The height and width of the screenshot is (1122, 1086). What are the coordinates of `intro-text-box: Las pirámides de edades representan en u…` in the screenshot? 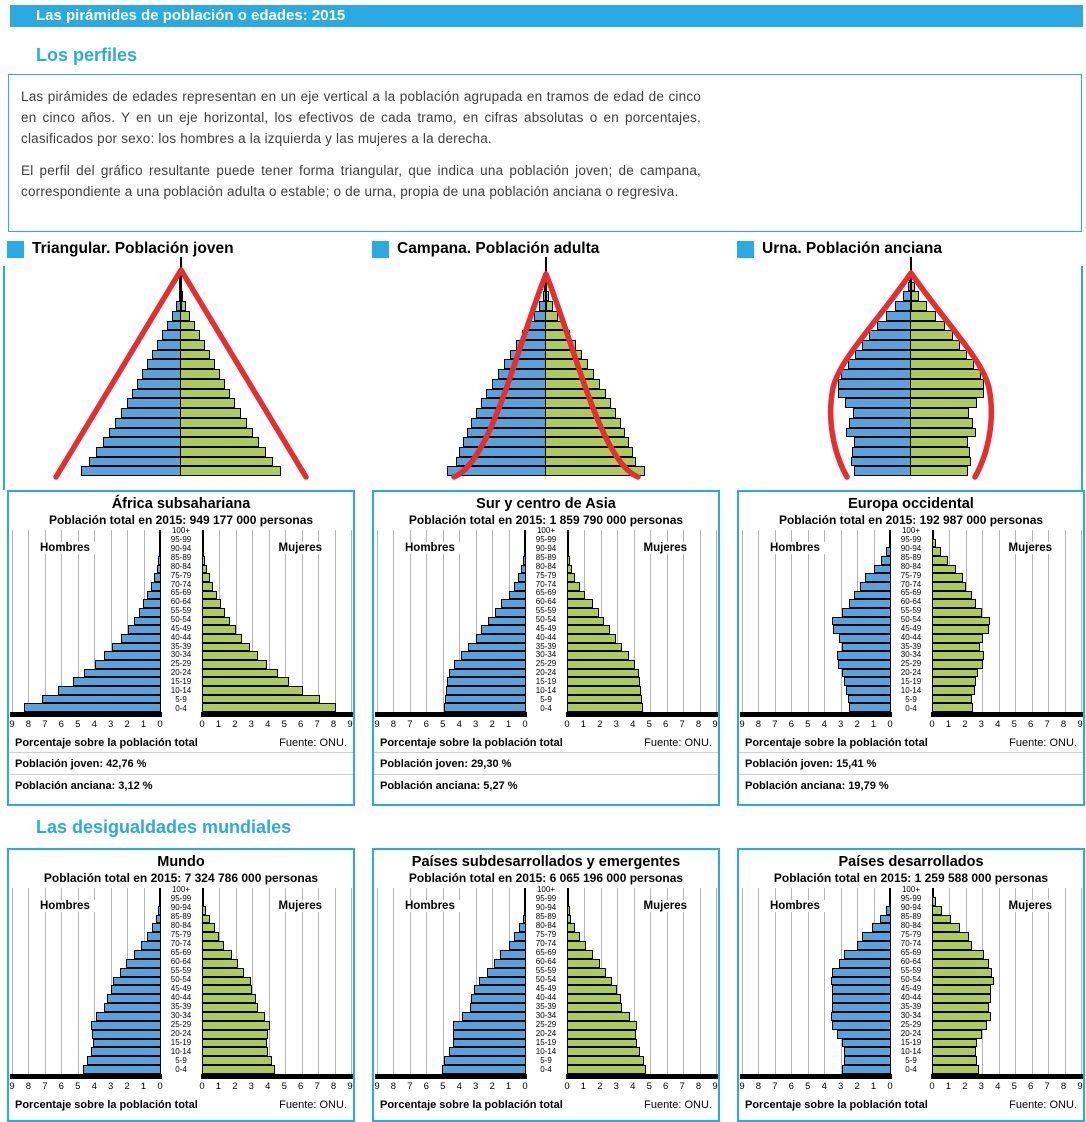 It's located at (545, 153).